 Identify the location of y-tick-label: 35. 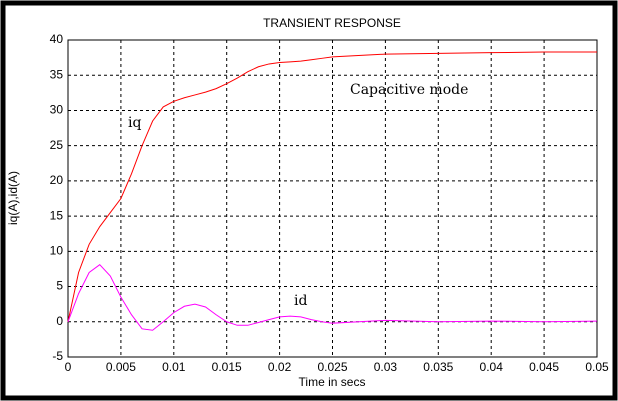
(57, 74).